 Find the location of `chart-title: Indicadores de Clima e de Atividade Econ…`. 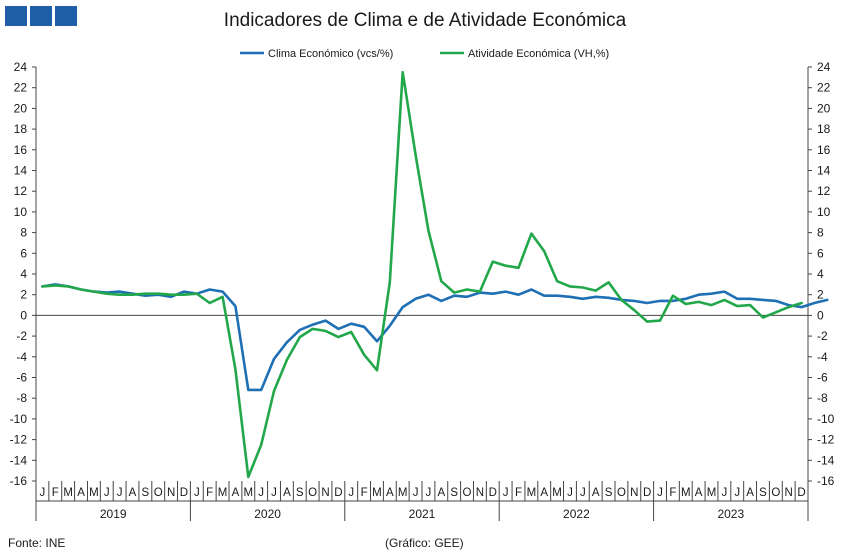

chart-title: Indicadores de Clima e de Atividade Econ… is located at coordinates (425, 20).